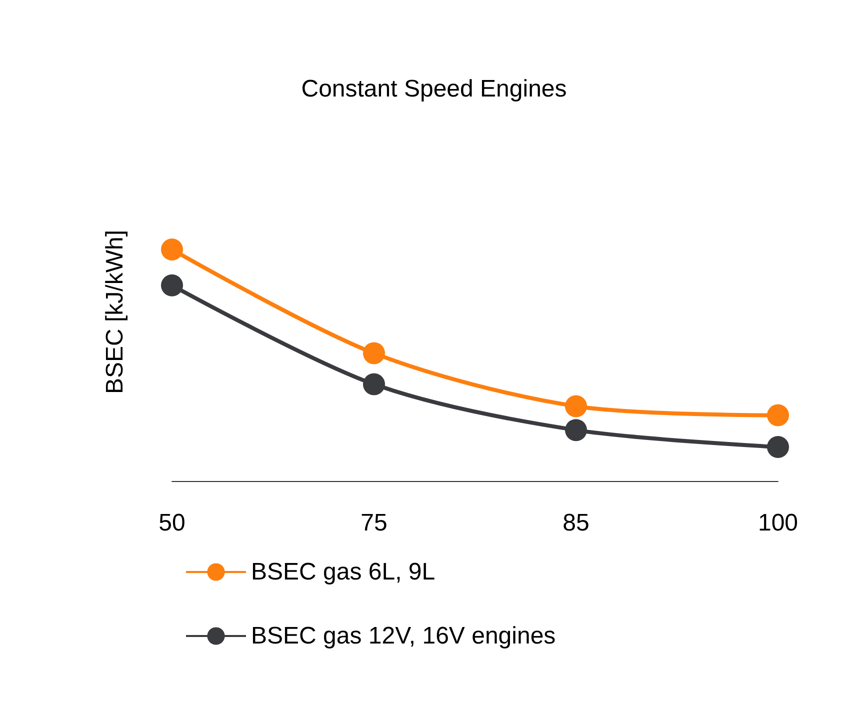 The height and width of the screenshot is (721, 868). What do you see at coordinates (434, 89) in the screenshot?
I see `chart-title: Constant Speed Engines` at bounding box center [434, 89].